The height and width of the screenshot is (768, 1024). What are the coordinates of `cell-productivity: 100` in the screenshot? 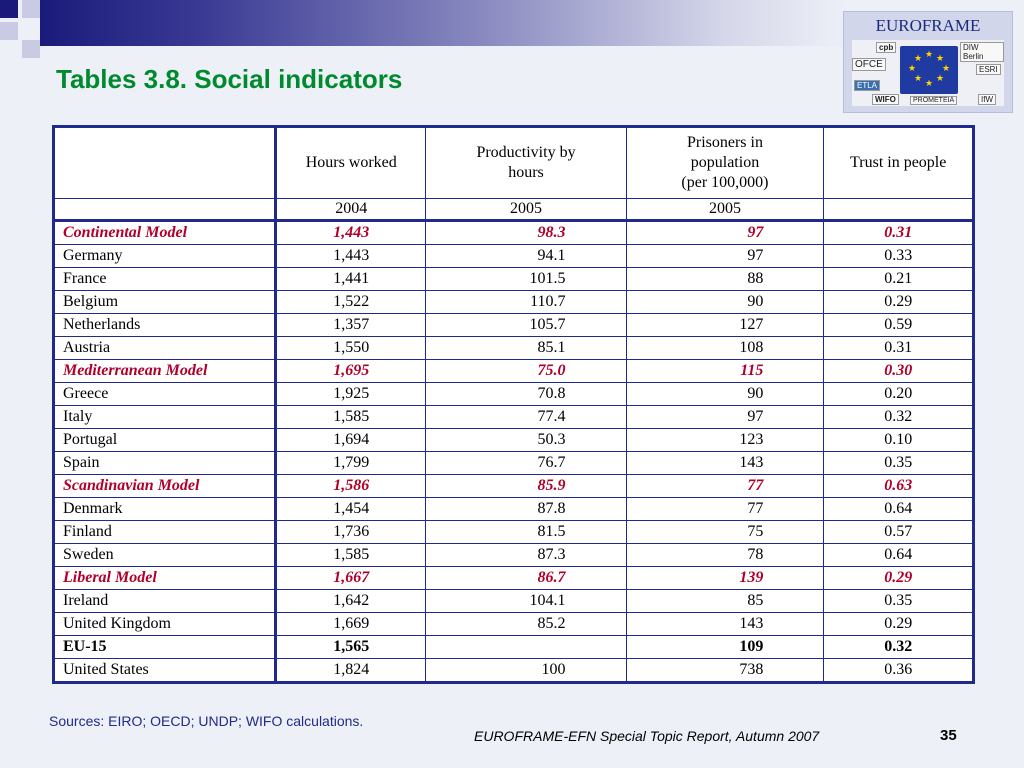 It's located at (526, 670).